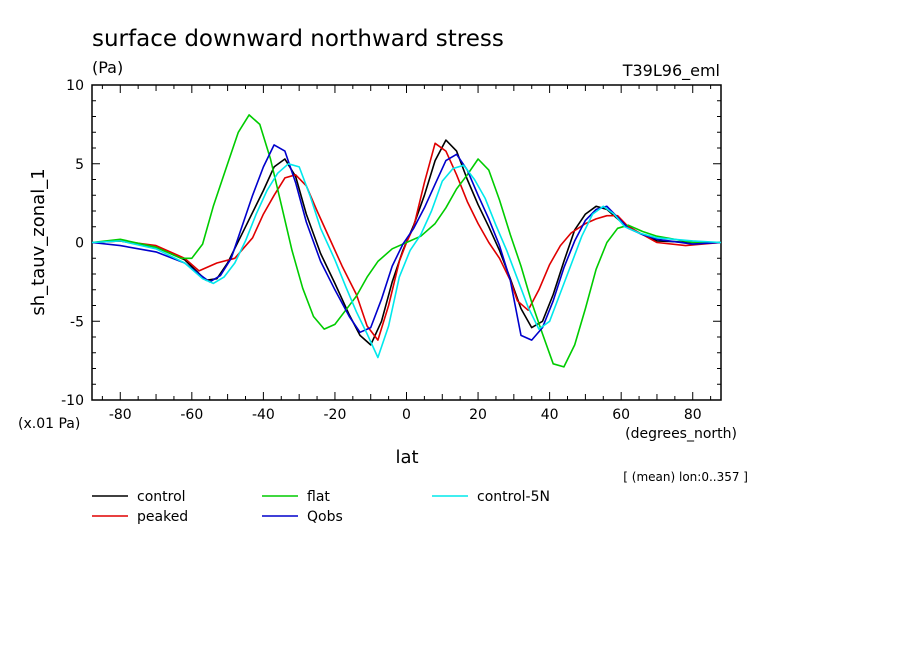 The width and height of the screenshot is (904, 654). I want to click on legend-label: control-5N, so click(513, 497).